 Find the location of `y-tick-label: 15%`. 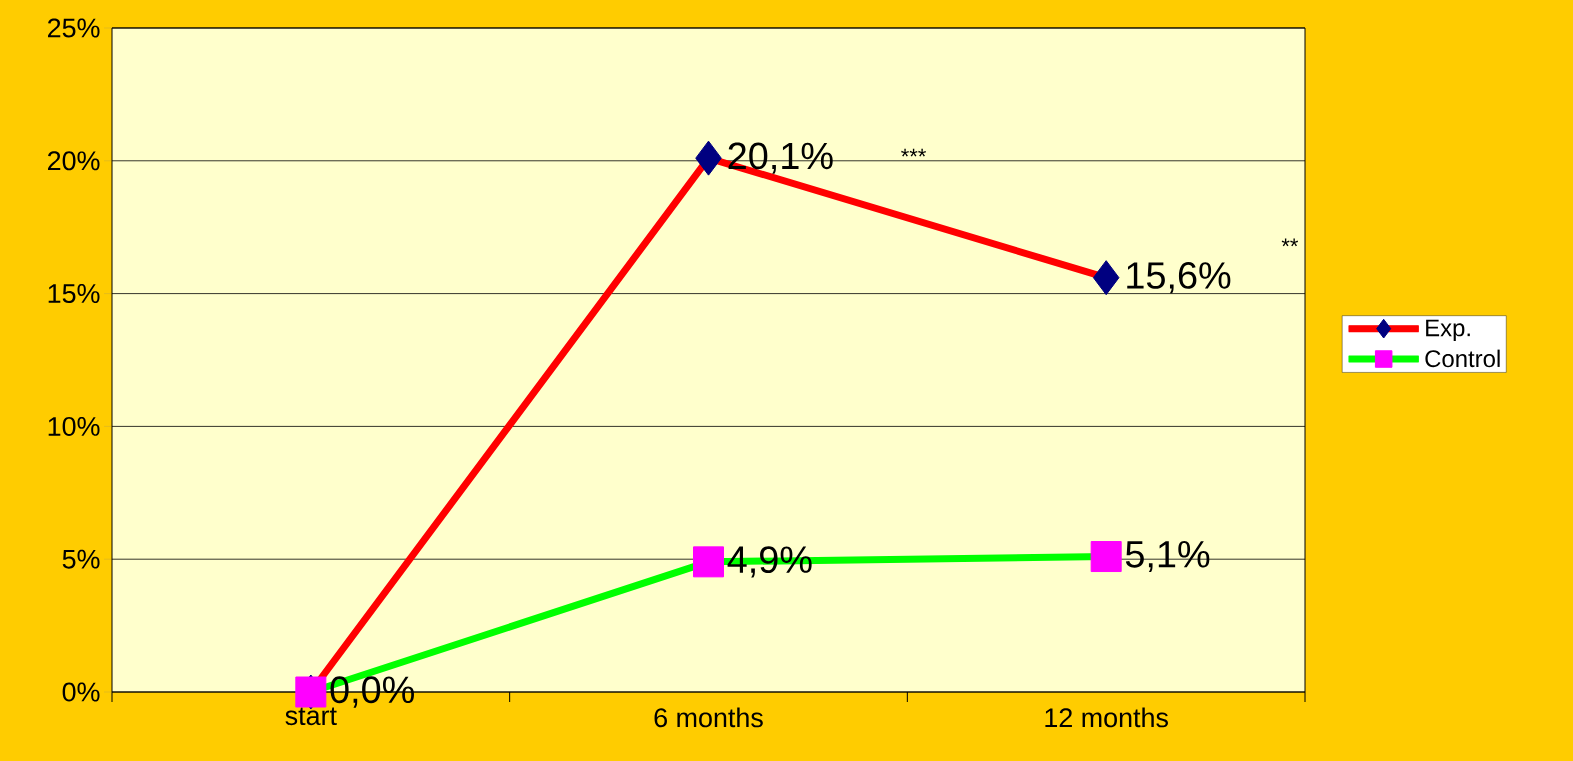

y-tick-label: 15% is located at coordinates (74, 294).